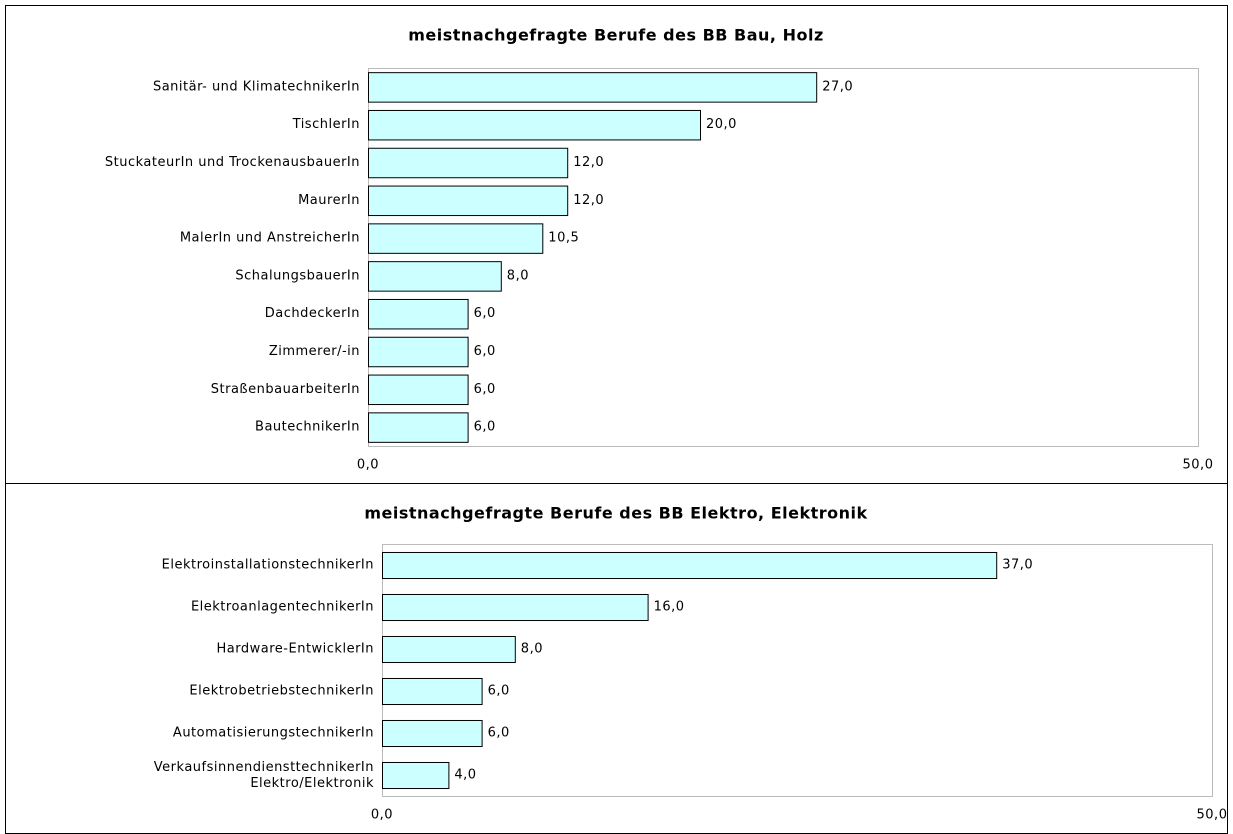  I want to click on y-tick-label: StraßenbauarbeiterIn, so click(285, 389).